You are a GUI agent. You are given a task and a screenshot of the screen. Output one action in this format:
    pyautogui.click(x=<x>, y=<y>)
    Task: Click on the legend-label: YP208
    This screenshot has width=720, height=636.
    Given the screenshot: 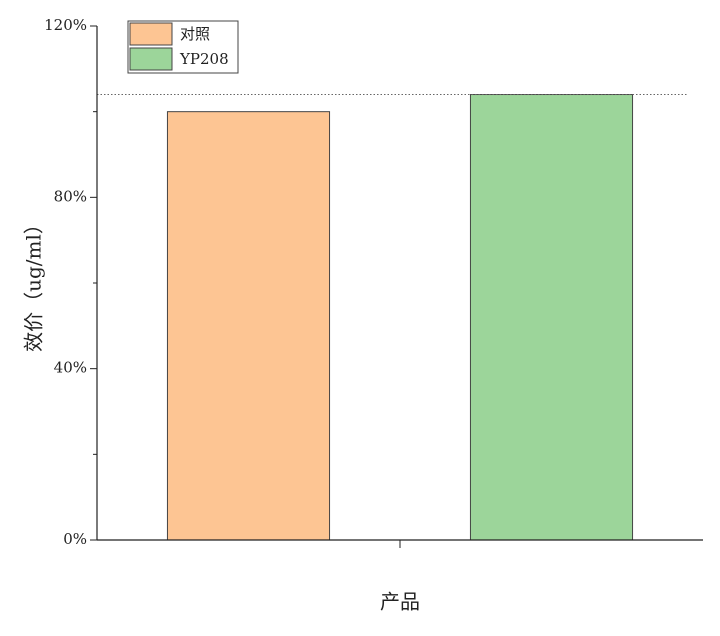 What is the action you would take?
    pyautogui.click(x=204, y=59)
    